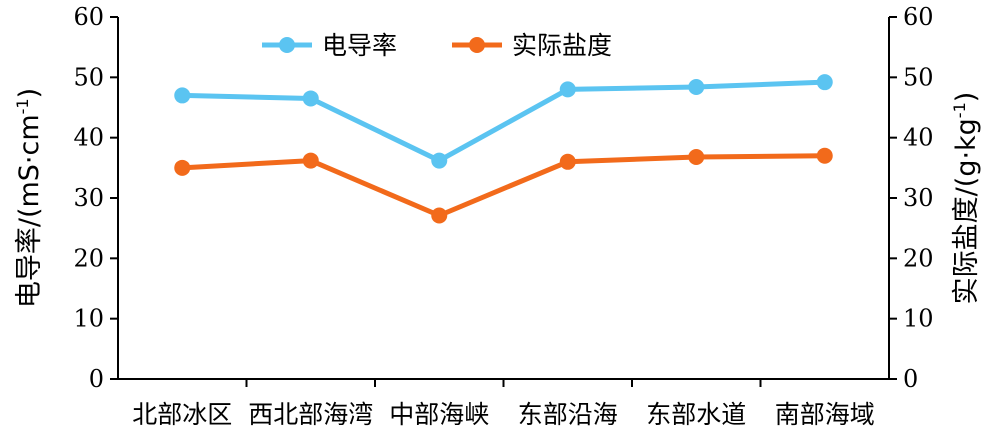 The image size is (1000, 445). What do you see at coordinates (439, 414) in the screenshot?
I see `x-category-label: 中部海峡` at bounding box center [439, 414].